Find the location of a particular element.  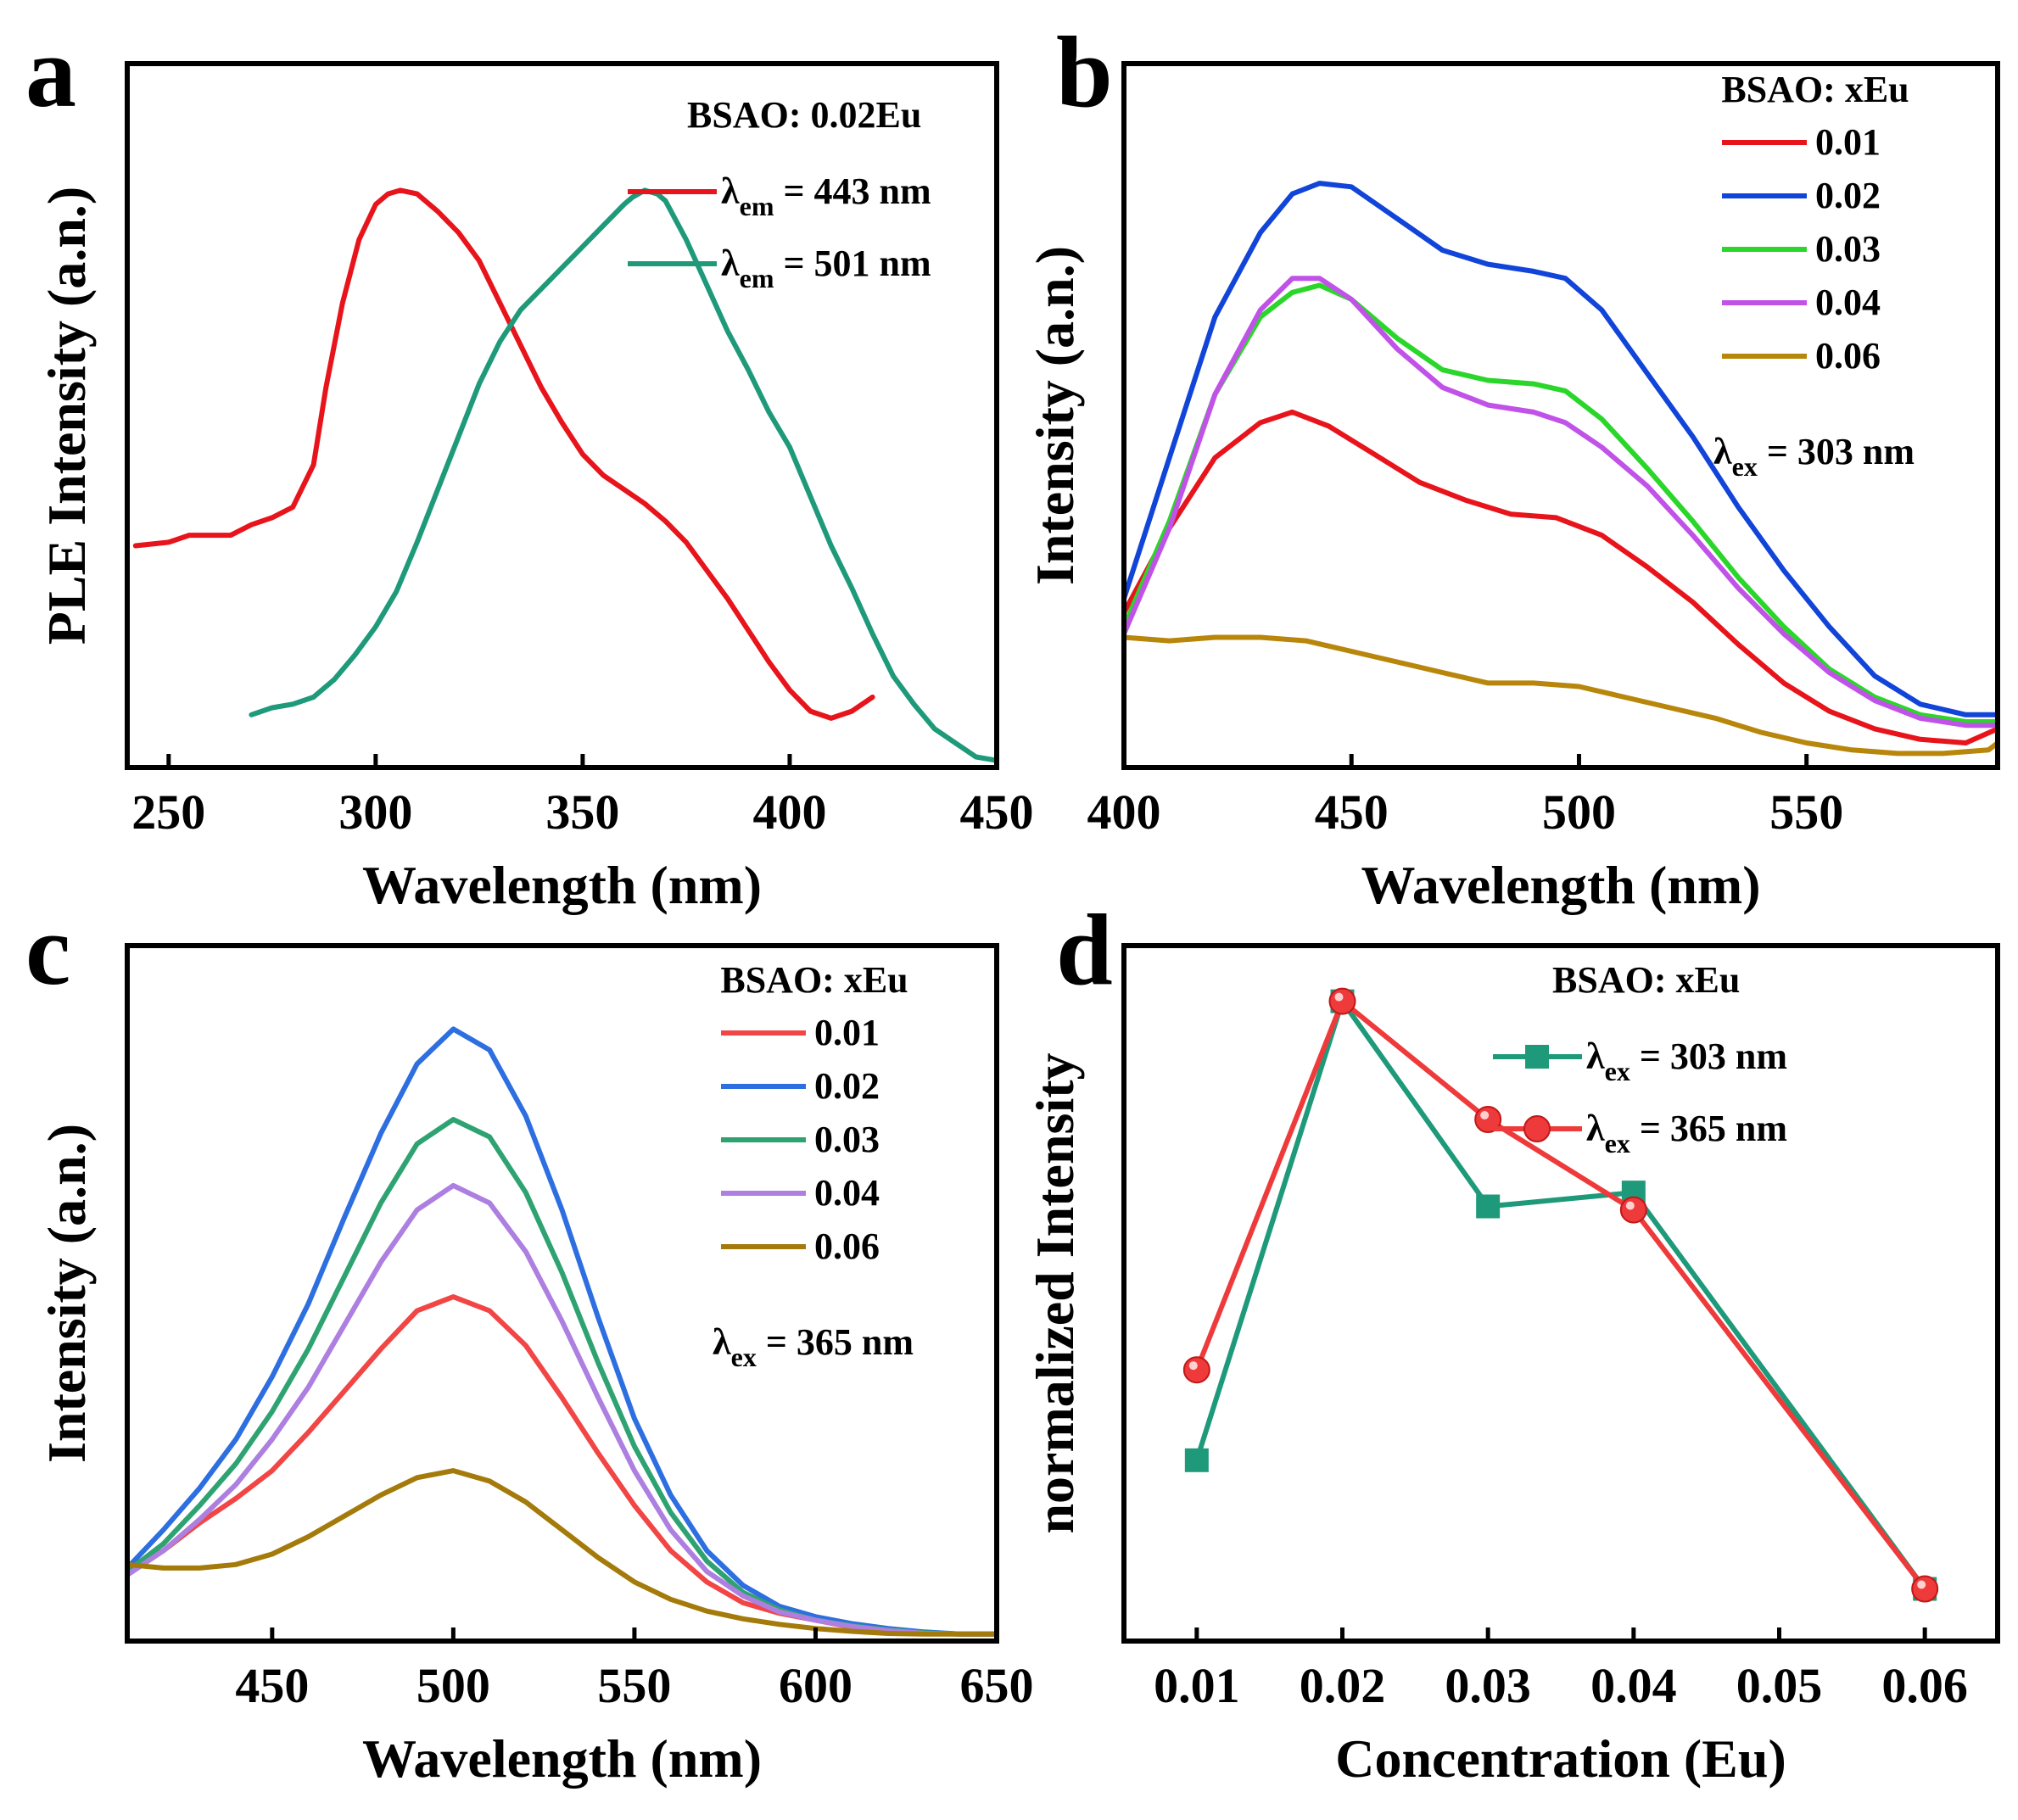

panel-letter: d is located at coordinates (1084, 949).